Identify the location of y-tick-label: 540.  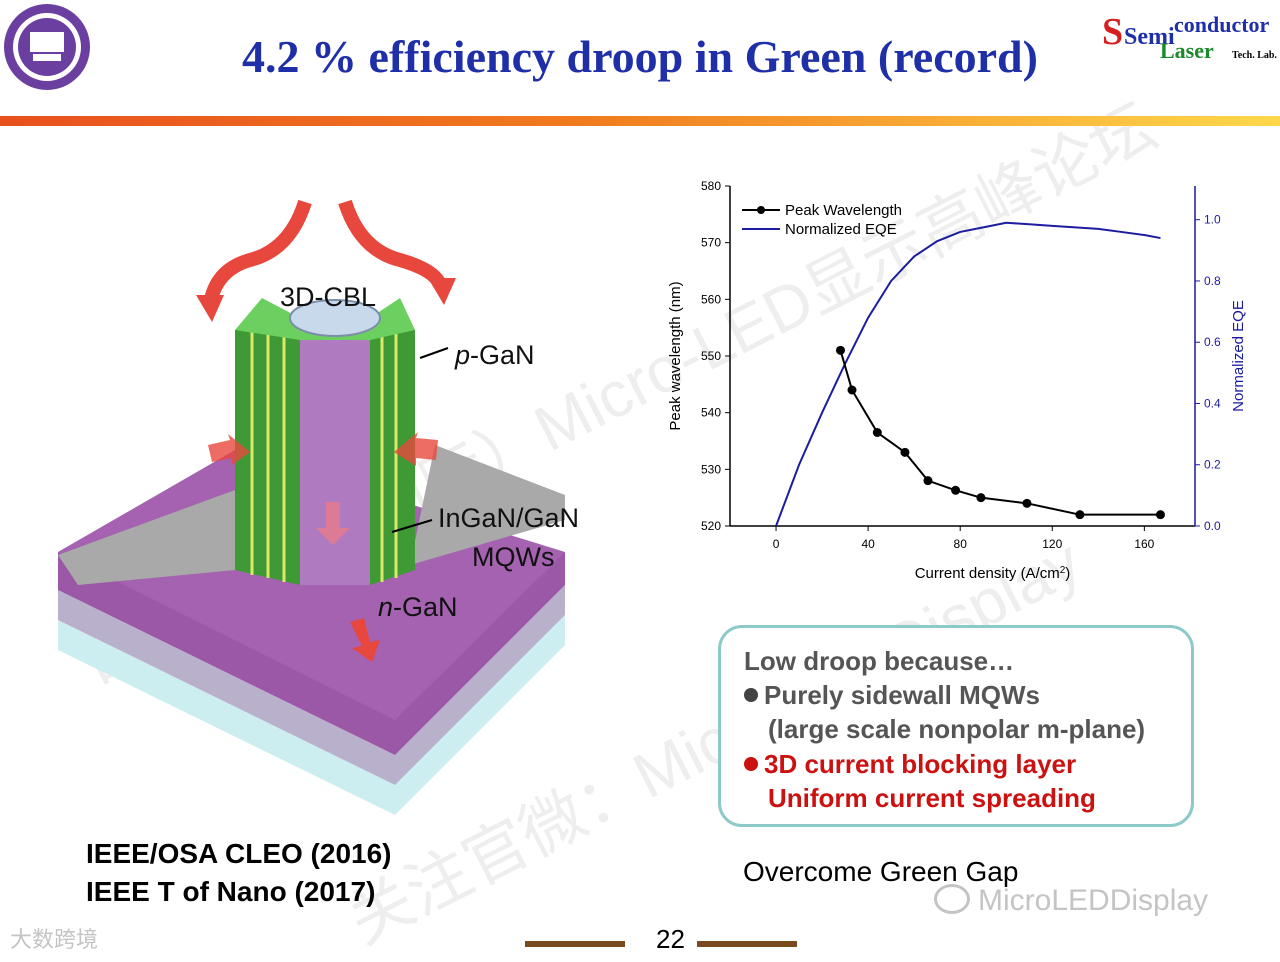
(711, 413).